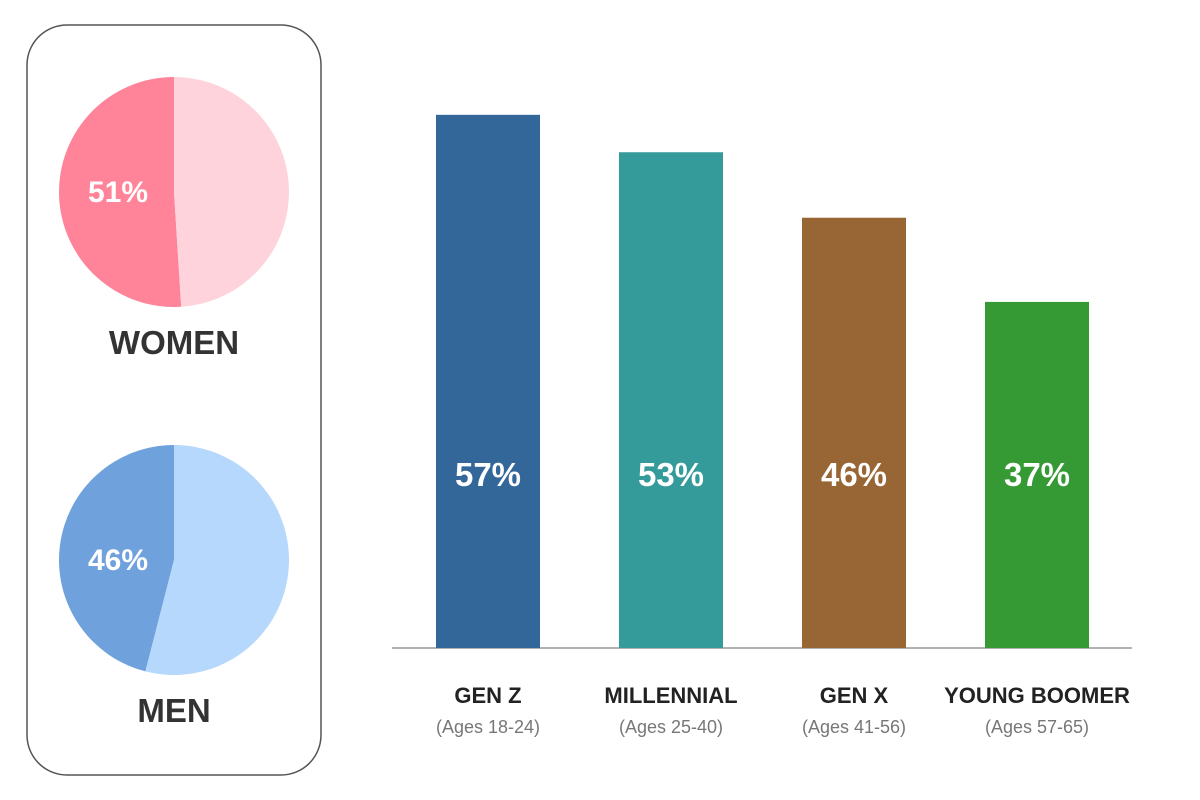  I want to click on bar-millennial, so click(671, 400).